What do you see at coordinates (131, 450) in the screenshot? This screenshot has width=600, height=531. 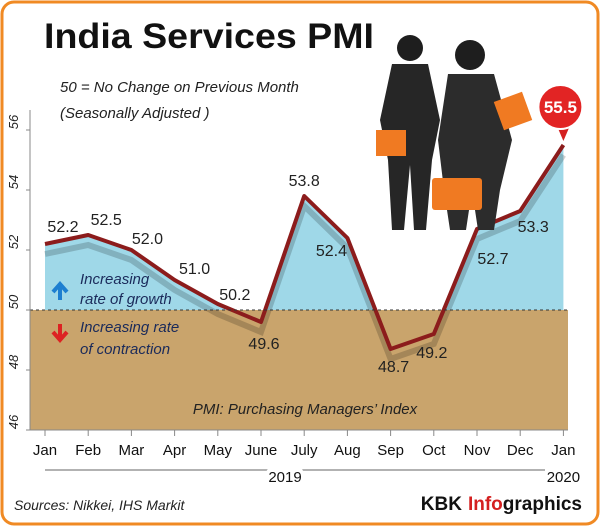 I see `x-tick-label: Mar` at bounding box center [131, 450].